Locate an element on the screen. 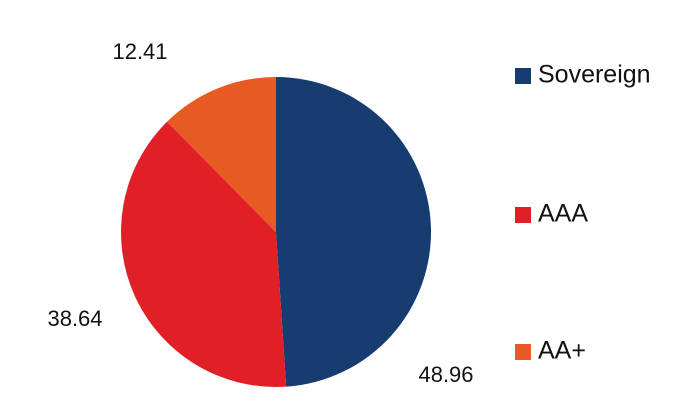 The width and height of the screenshot is (680, 408). data-label: 38.64 is located at coordinates (74, 318).